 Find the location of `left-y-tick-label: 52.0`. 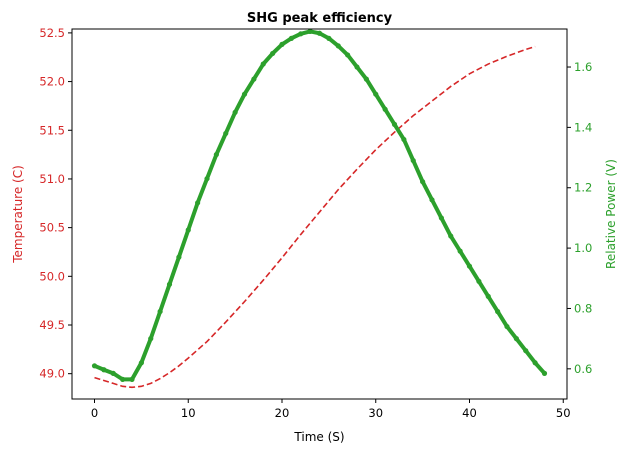

left-y-tick-label: 52.0 is located at coordinates (52, 82).